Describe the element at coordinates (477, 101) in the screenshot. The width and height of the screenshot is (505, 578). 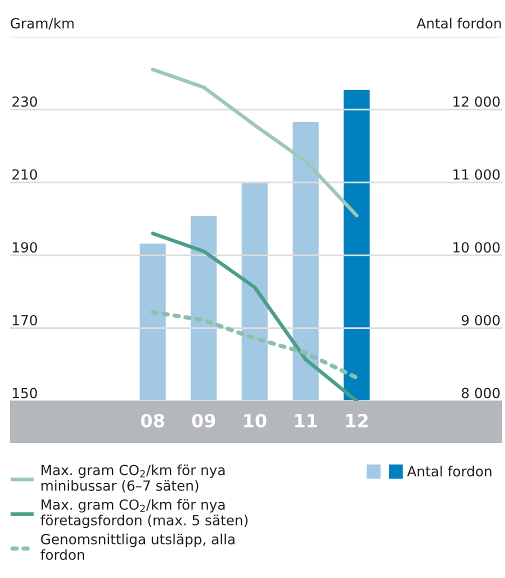
I see `y2-tick-label: 12 000` at that location.